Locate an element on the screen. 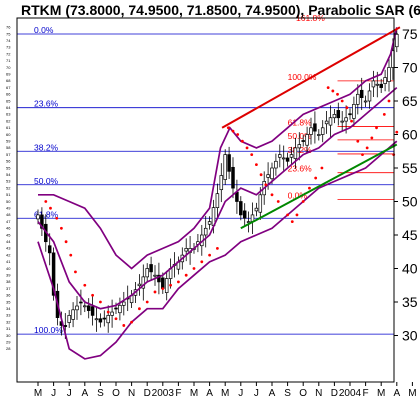 The image size is (420, 400). fib-extension-label: 38.2% is located at coordinates (300, 150).